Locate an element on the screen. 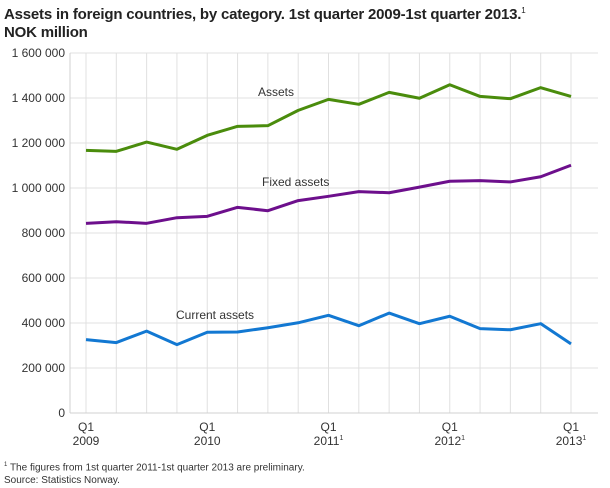 The height and width of the screenshot is (488, 610). series-label: Assets is located at coordinates (276, 92).